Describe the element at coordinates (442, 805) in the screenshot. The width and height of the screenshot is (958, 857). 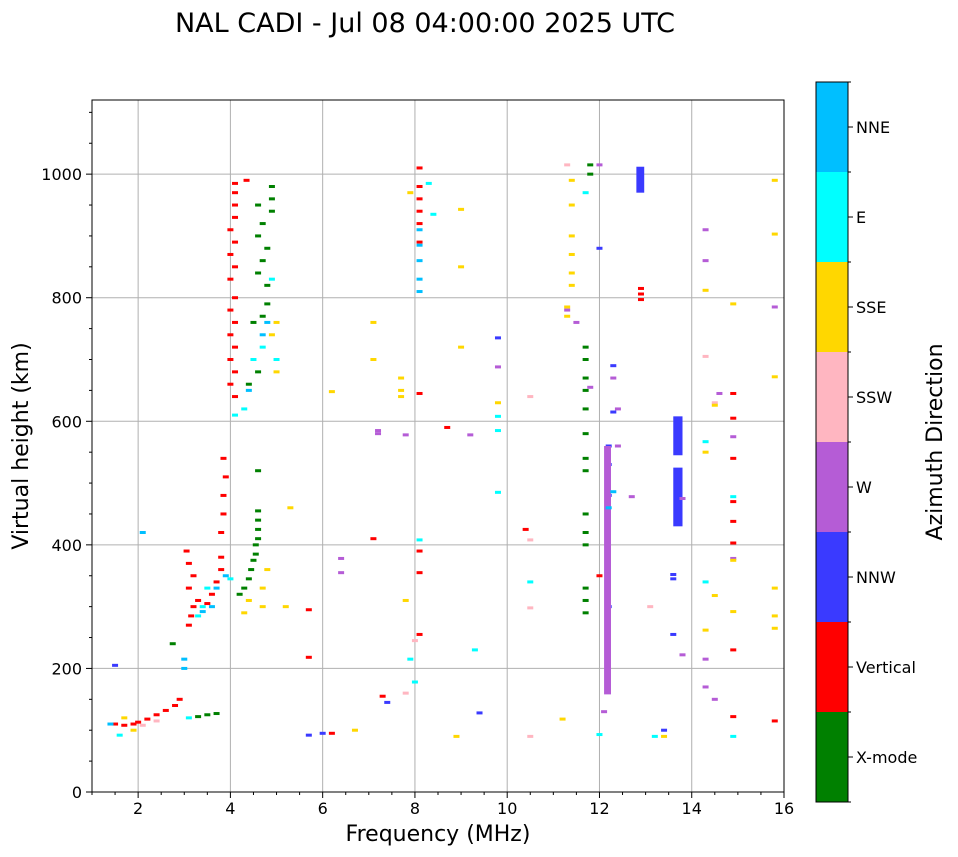
I see `x-axis-ticks: 2 4 6 8 10 12 14 16` at that location.